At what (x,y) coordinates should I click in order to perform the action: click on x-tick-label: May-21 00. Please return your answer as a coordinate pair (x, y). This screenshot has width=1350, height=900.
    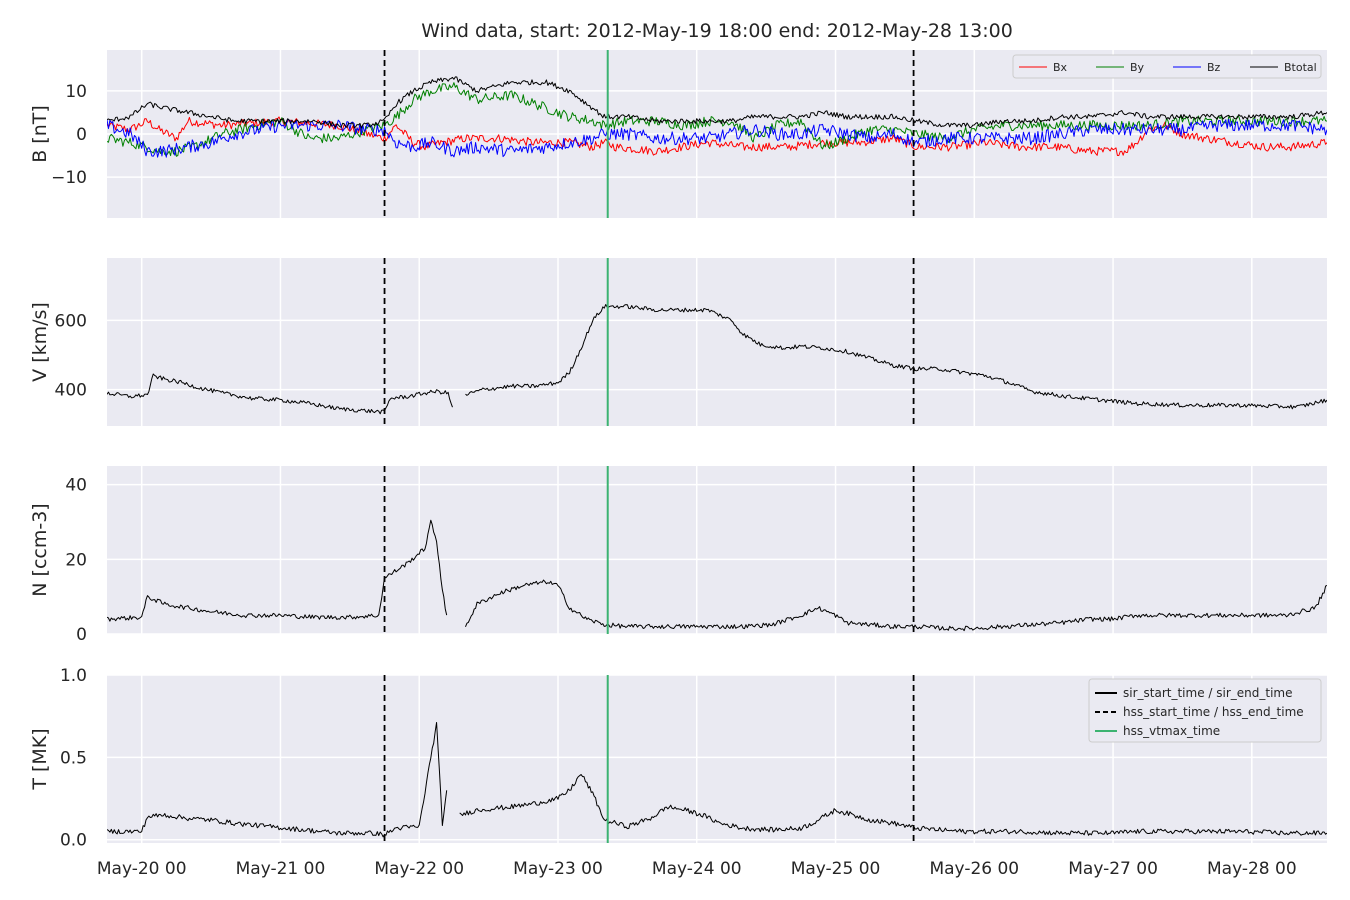
    Looking at the image, I should click on (281, 869).